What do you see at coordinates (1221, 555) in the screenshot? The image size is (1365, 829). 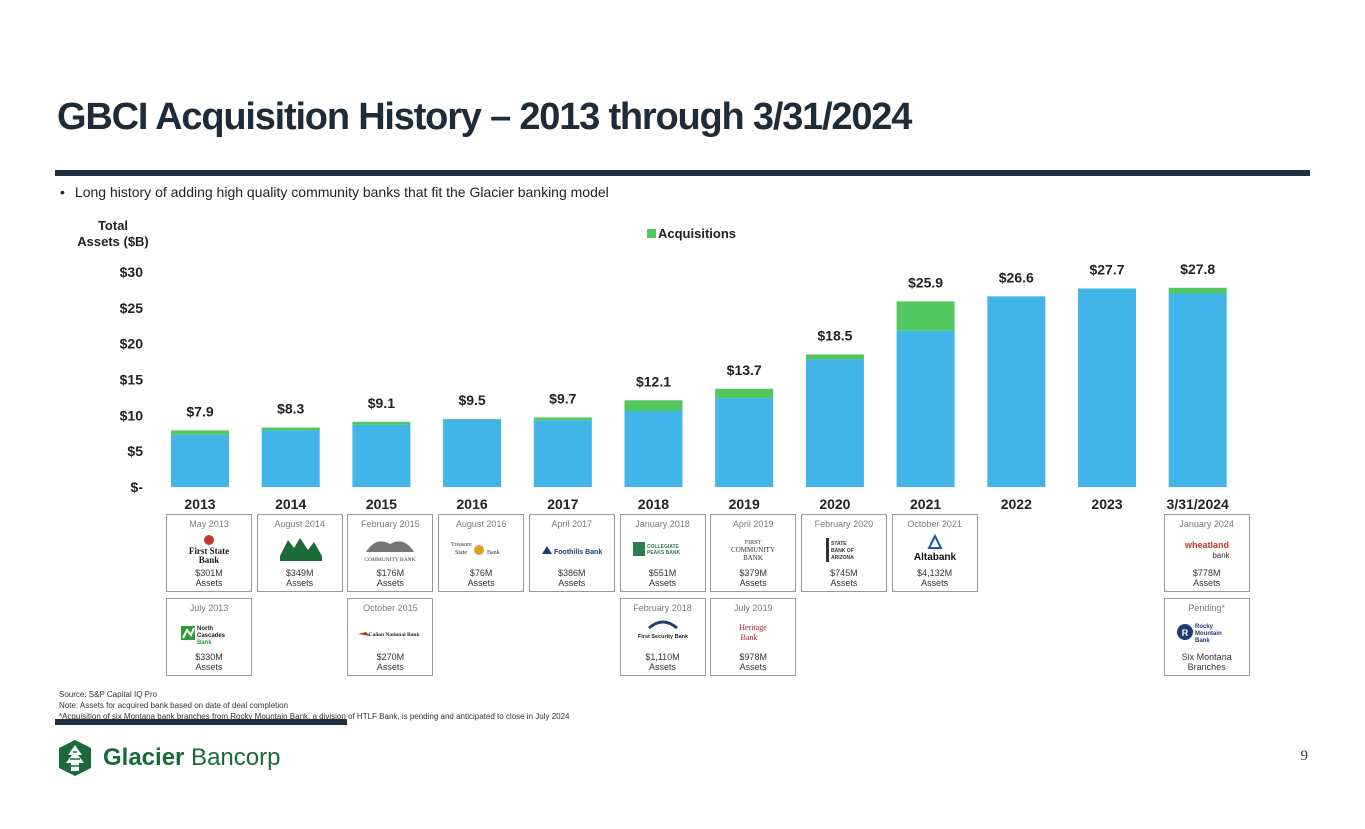 I see `svg-text: bank` at bounding box center [1221, 555].